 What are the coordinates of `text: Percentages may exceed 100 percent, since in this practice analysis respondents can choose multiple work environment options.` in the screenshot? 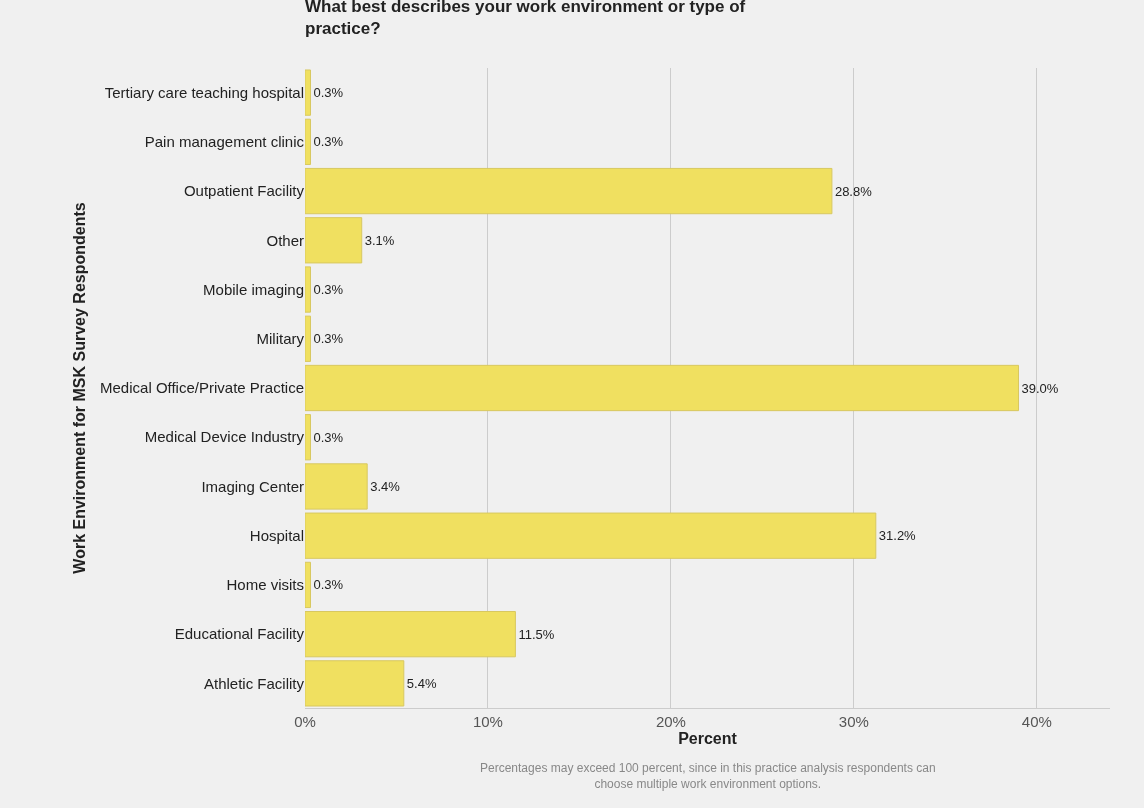 It's located at (708, 776).